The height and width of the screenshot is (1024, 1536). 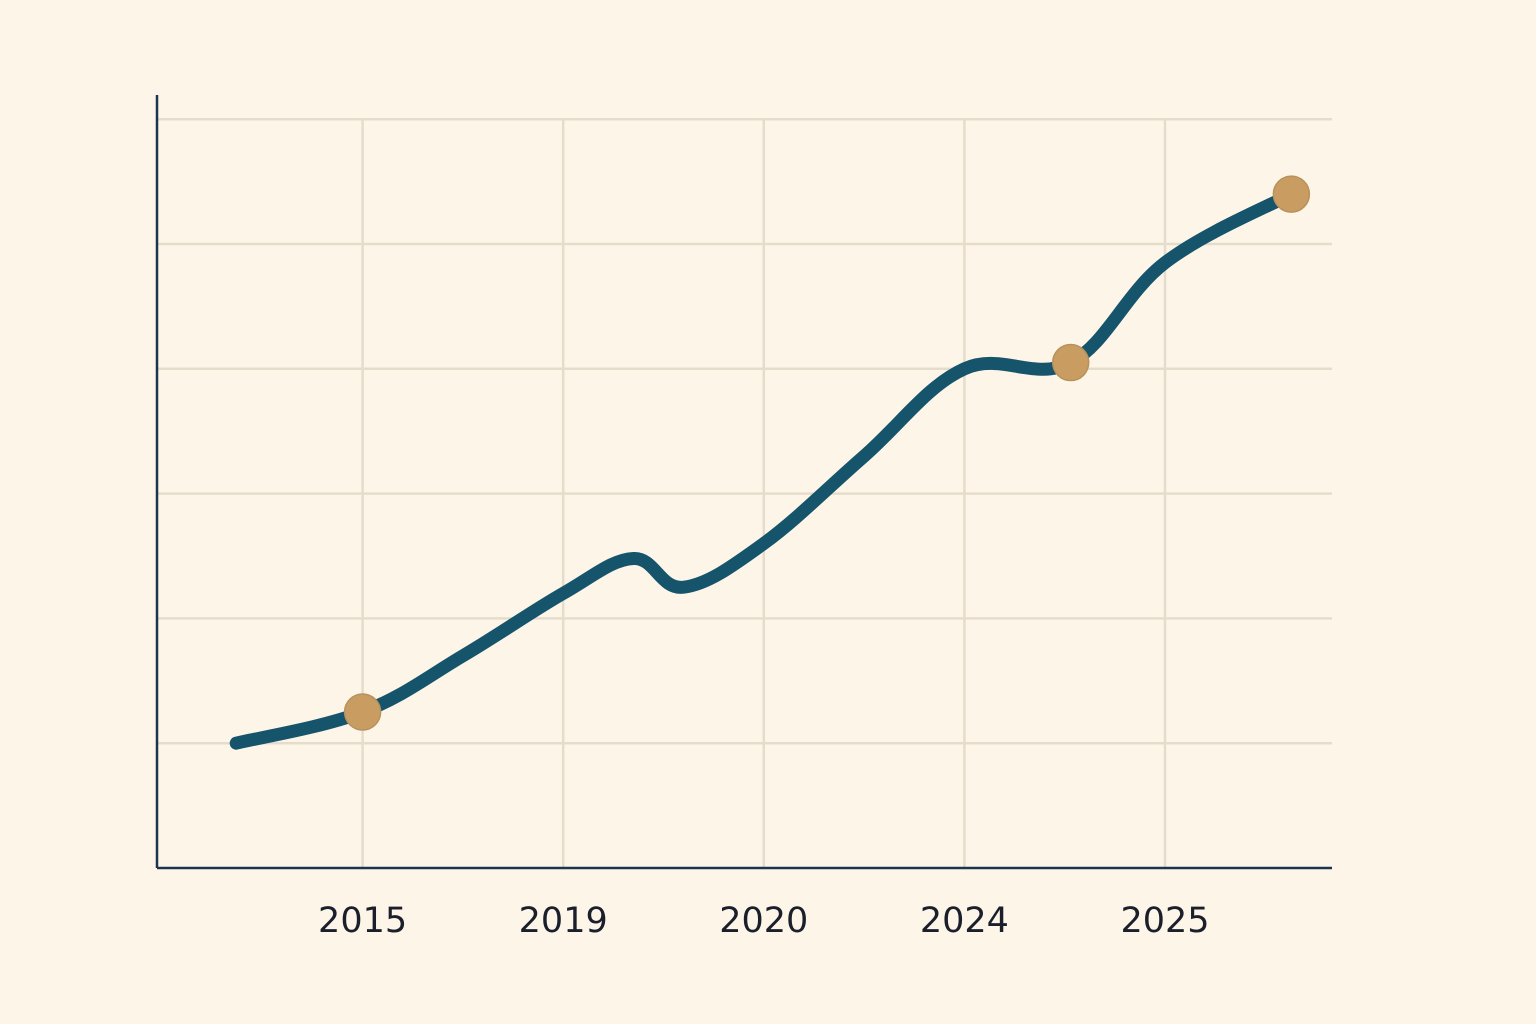 I want to click on x-tick-label-2020: 2020, so click(x=763, y=921).